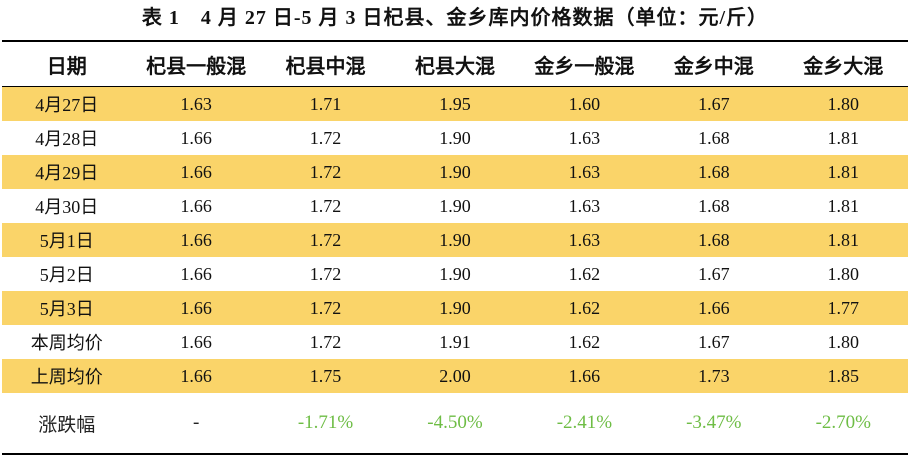 The image size is (910, 457). Describe the element at coordinates (325, 376) in the screenshot. I see `table-cell: 1.75` at that location.